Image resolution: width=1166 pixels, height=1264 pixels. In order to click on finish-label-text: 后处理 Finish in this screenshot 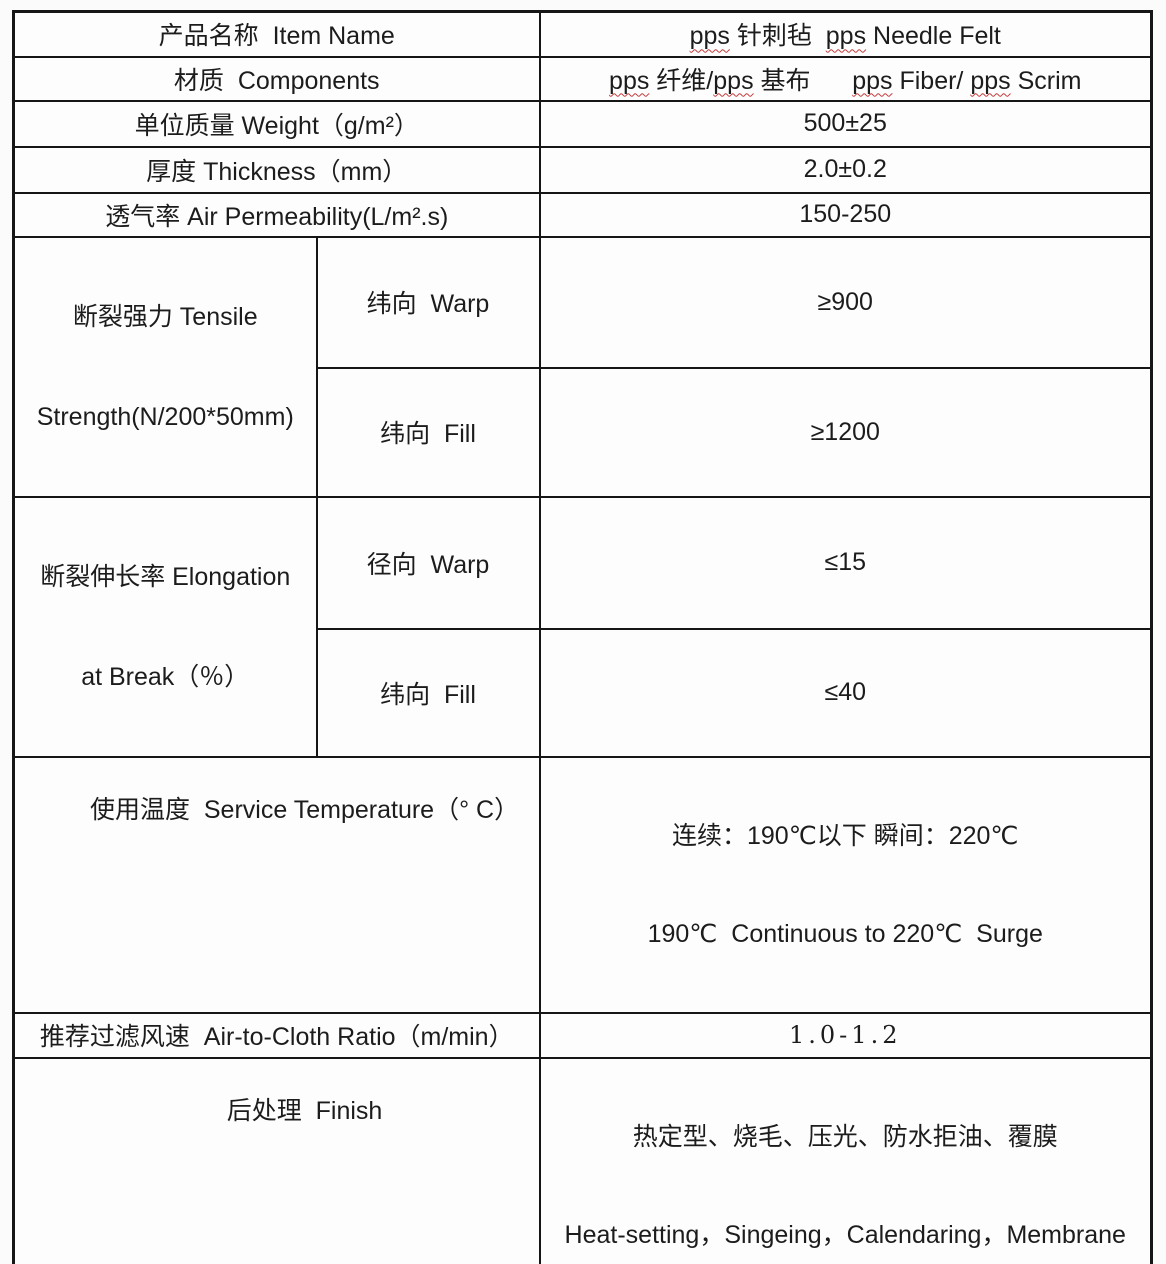, I will do `click(305, 1111)`.